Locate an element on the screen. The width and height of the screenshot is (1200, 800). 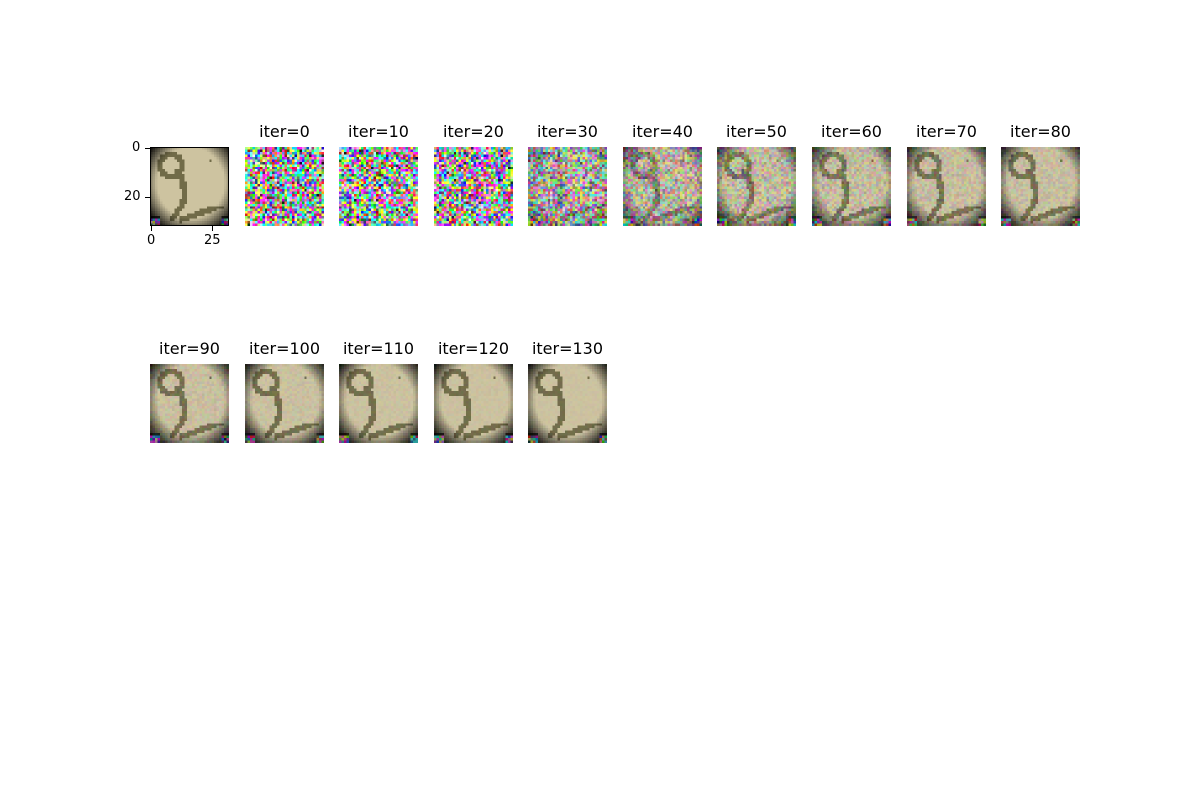
iteration-title: iter=40 is located at coordinates (662, 131).